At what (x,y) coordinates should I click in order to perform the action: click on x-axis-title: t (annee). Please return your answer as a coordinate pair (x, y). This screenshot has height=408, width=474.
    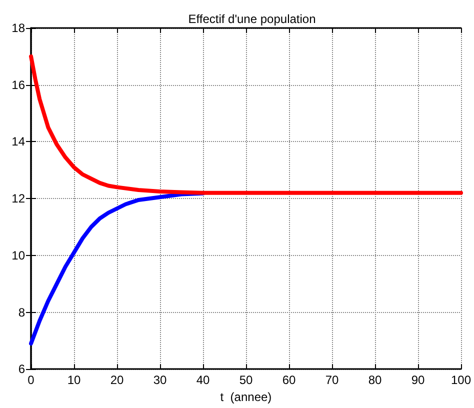
    Looking at the image, I should click on (246, 397).